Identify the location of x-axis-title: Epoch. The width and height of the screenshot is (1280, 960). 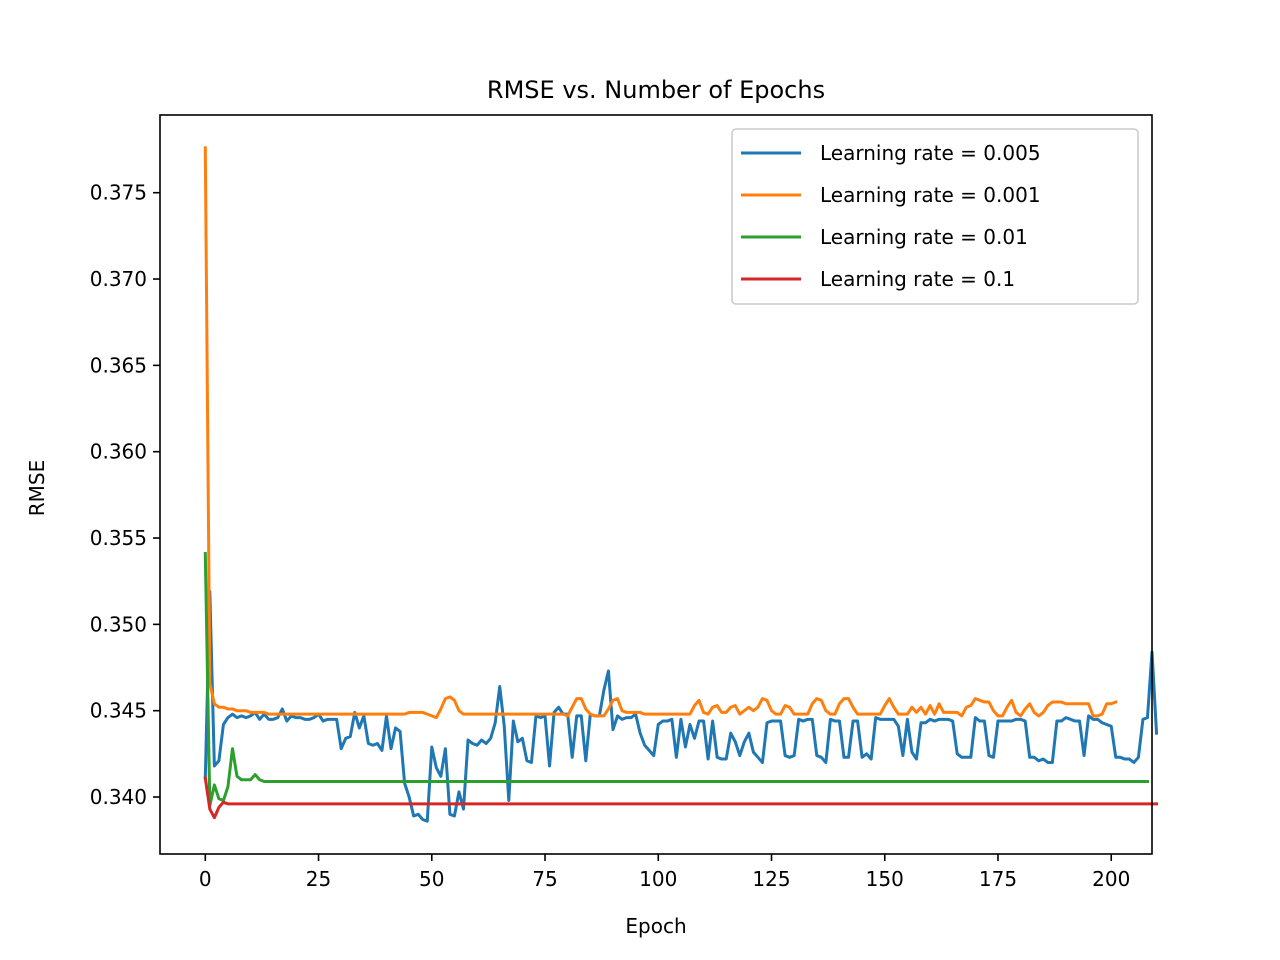
(655, 926).